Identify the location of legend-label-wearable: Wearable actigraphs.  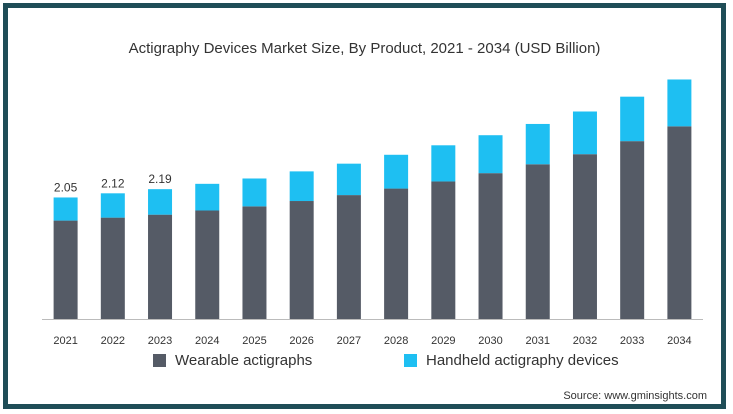
(244, 360).